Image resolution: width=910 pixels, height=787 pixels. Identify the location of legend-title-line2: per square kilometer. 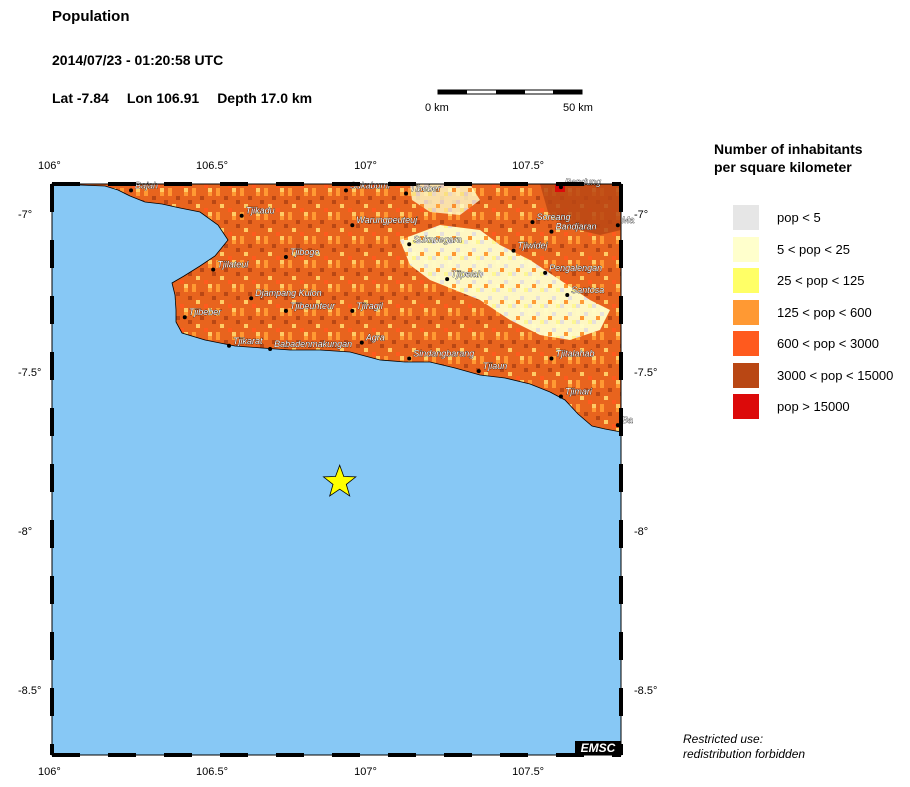
(783, 167).